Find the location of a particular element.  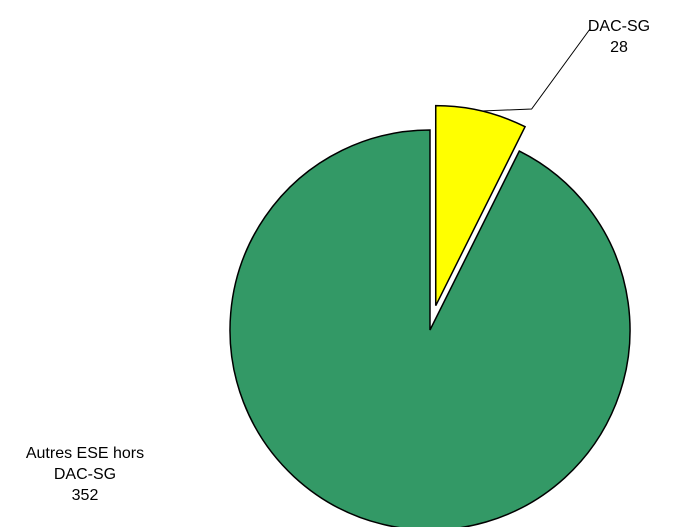

slice-name-label: Autres ESE hors is located at coordinates (85, 453).